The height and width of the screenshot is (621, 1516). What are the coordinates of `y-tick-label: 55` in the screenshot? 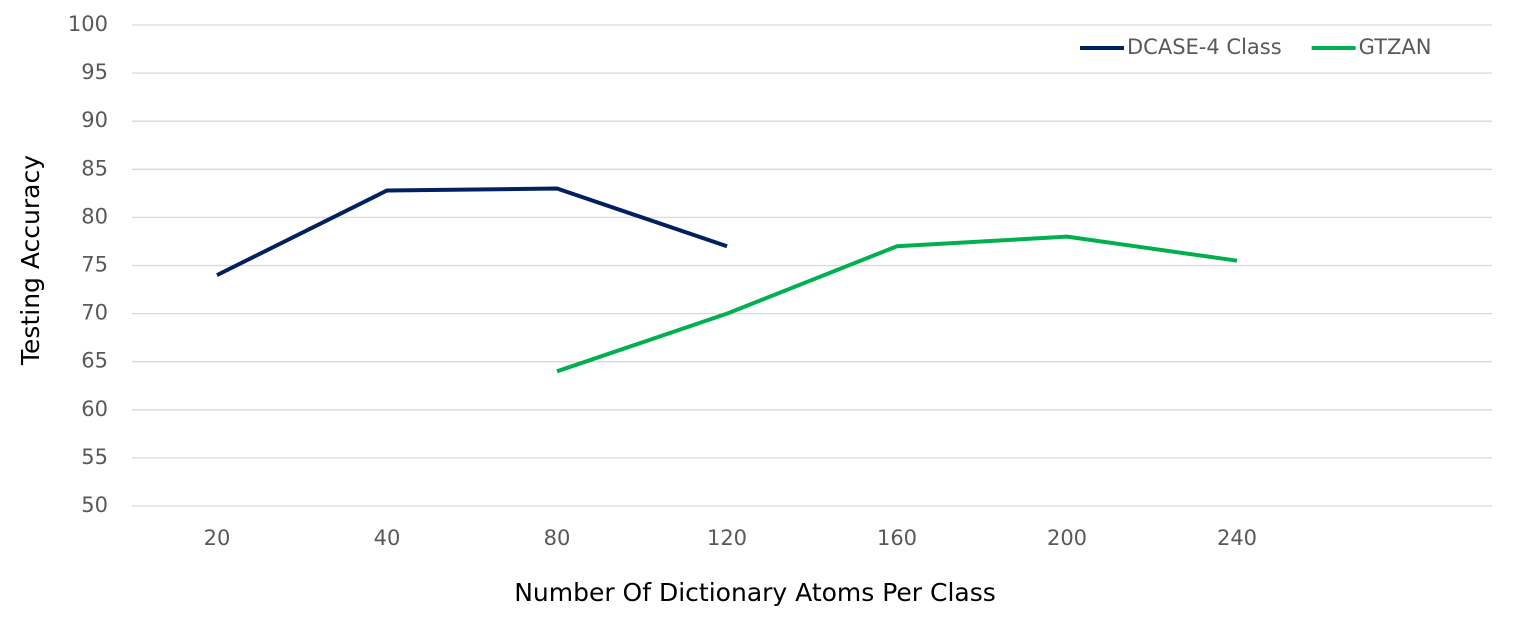 It's located at (94, 457).